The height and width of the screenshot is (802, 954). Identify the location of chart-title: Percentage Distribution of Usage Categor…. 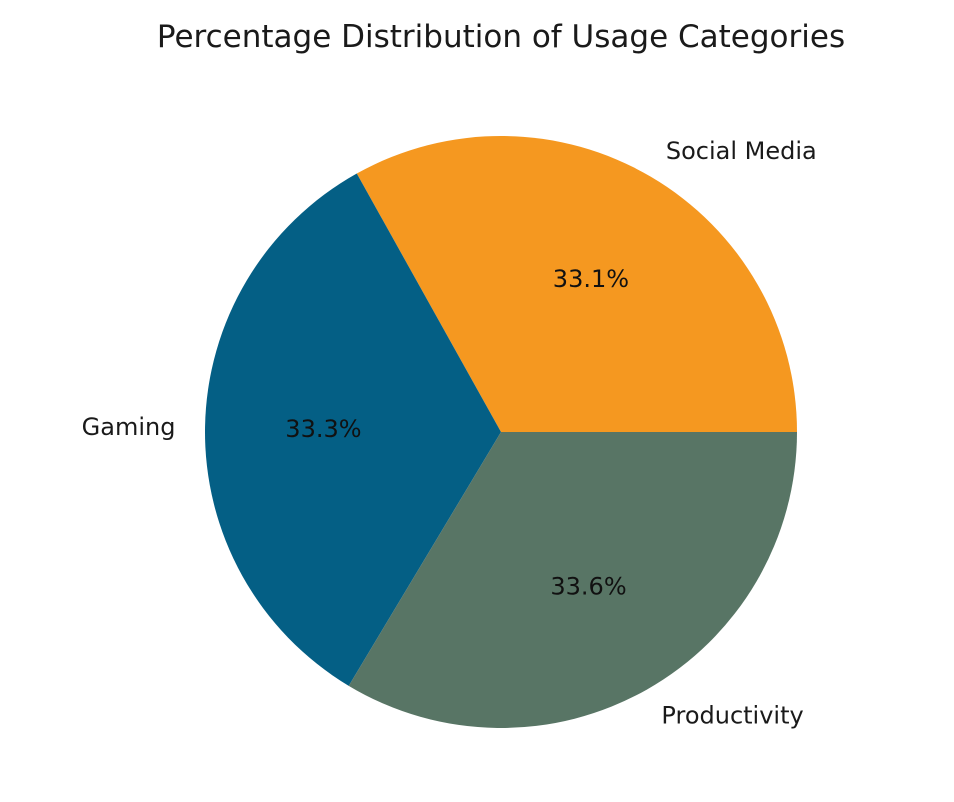
(501, 37).